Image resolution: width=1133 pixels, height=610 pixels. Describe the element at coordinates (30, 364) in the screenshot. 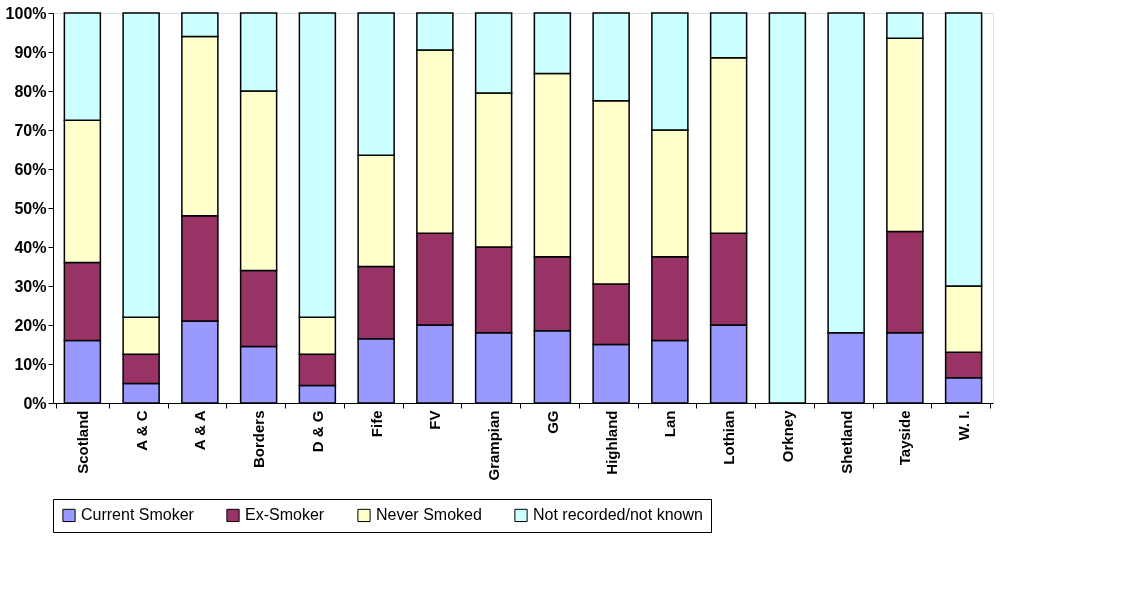

I see `y-tick-label: 10%` at that location.